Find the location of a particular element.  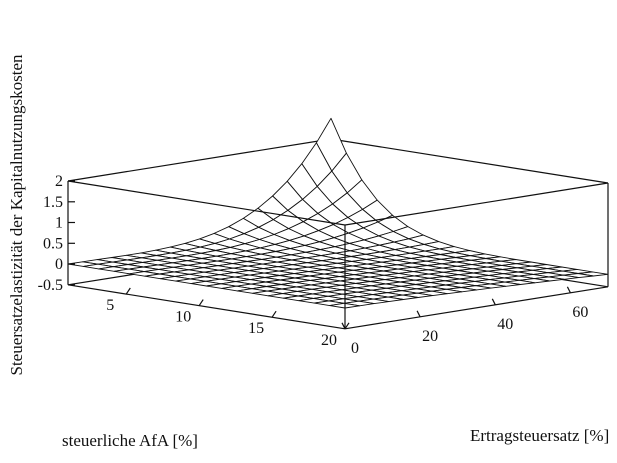

z-tick-label-3: 1 is located at coordinates (59, 223).